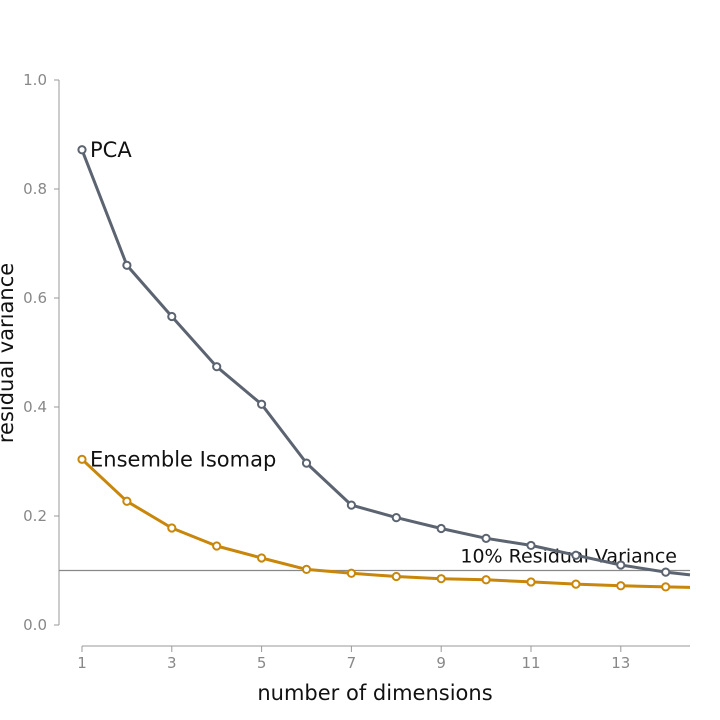 This screenshot has height=720, width=720. What do you see at coordinates (183, 305) in the screenshot?
I see `series-labels: PCA Ensemble Isomap` at bounding box center [183, 305].